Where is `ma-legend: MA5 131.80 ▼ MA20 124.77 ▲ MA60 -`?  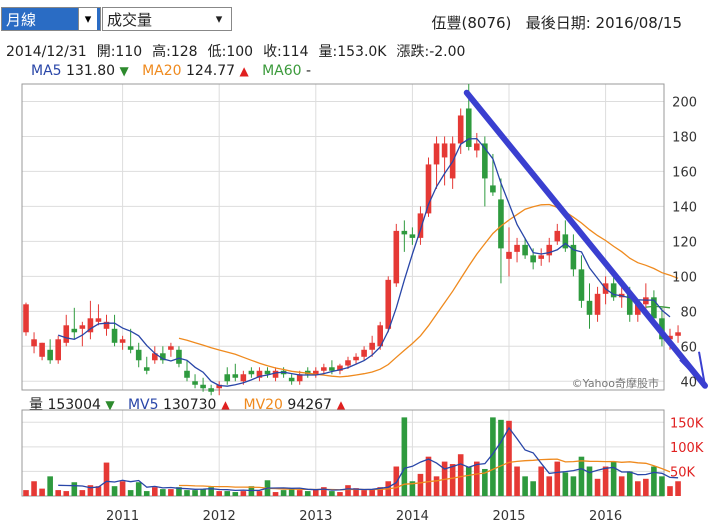 ma-legend: MA5 131.80 ▼ MA20 124.77 ▲ MA60 - is located at coordinates (171, 71).